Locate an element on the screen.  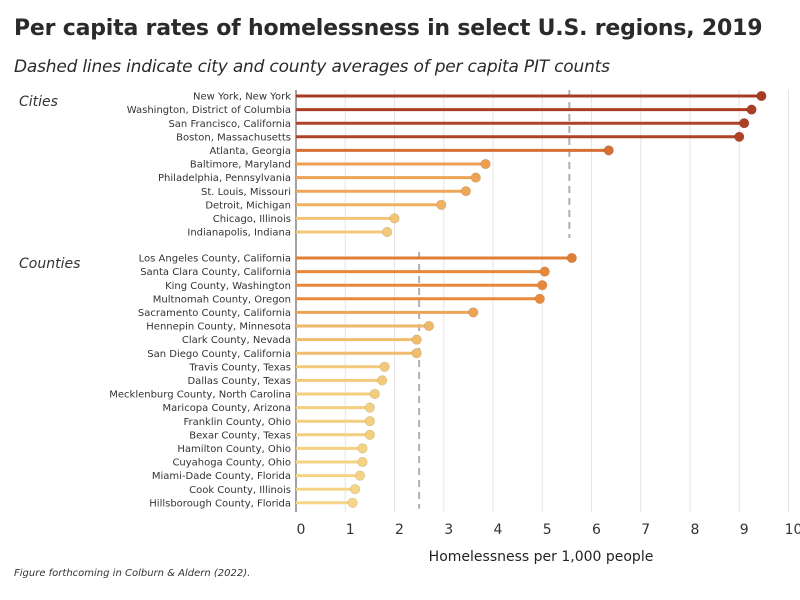
x-tick-label: 2 is located at coordinates (399, 530).